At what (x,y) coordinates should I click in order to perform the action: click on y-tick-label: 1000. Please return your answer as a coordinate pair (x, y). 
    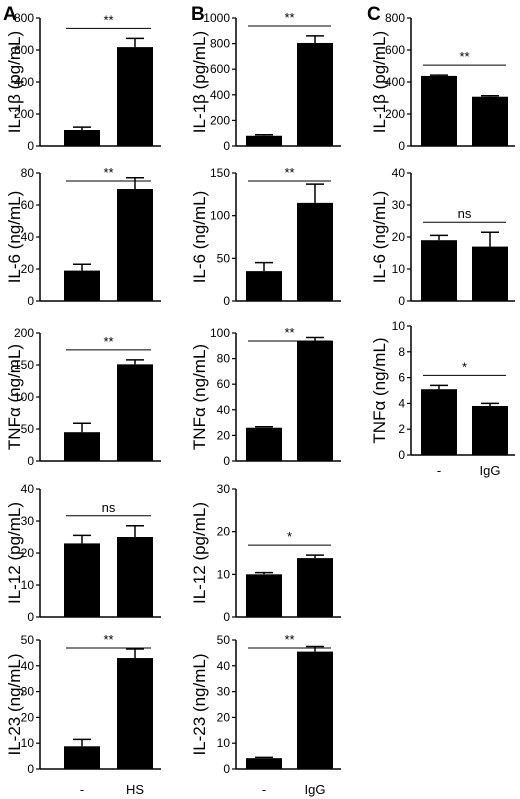
    Looking at the image, I should click on (216, 18).